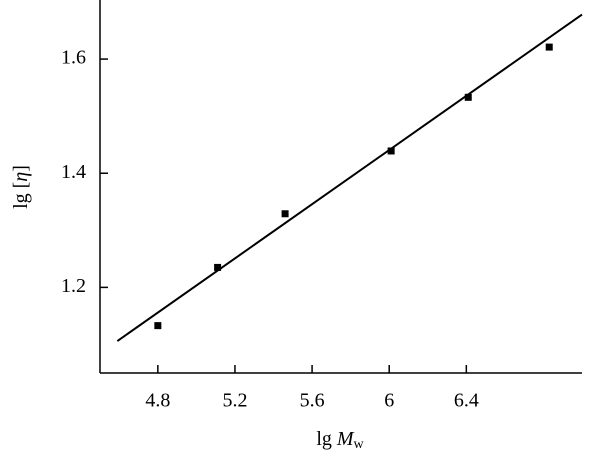  Describe the element at coordinates (389, 401) in the screenshot. I see `x-tick-label: 6` at that location.